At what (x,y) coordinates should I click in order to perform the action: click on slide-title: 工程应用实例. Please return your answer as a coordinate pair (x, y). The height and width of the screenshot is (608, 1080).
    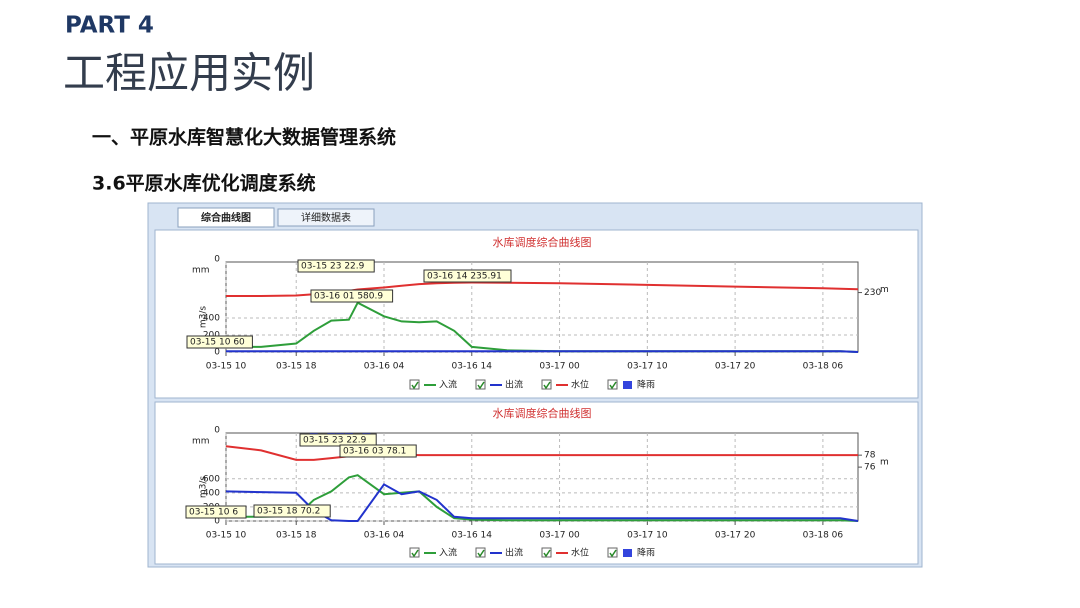
    Looking at the image, I should click on (189, 73).